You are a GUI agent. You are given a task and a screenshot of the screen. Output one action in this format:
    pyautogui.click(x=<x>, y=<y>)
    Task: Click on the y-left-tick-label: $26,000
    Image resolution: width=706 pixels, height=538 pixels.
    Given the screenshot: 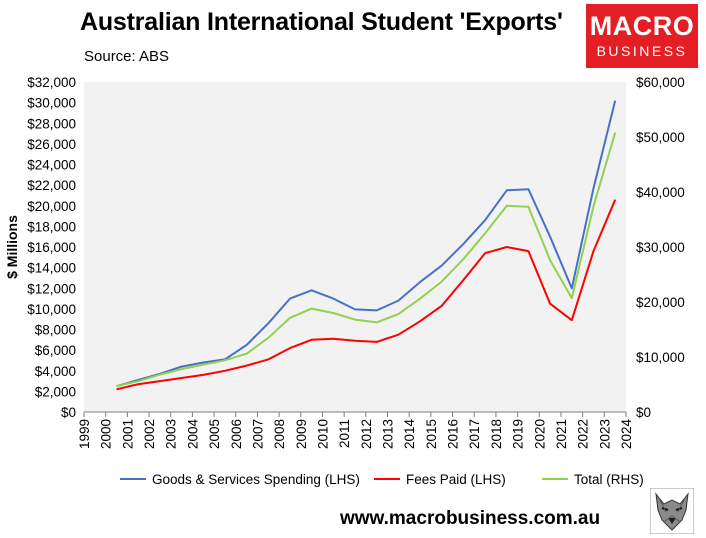 What is the action you would take?
    pyautogui.click(x=51, y=144)
    